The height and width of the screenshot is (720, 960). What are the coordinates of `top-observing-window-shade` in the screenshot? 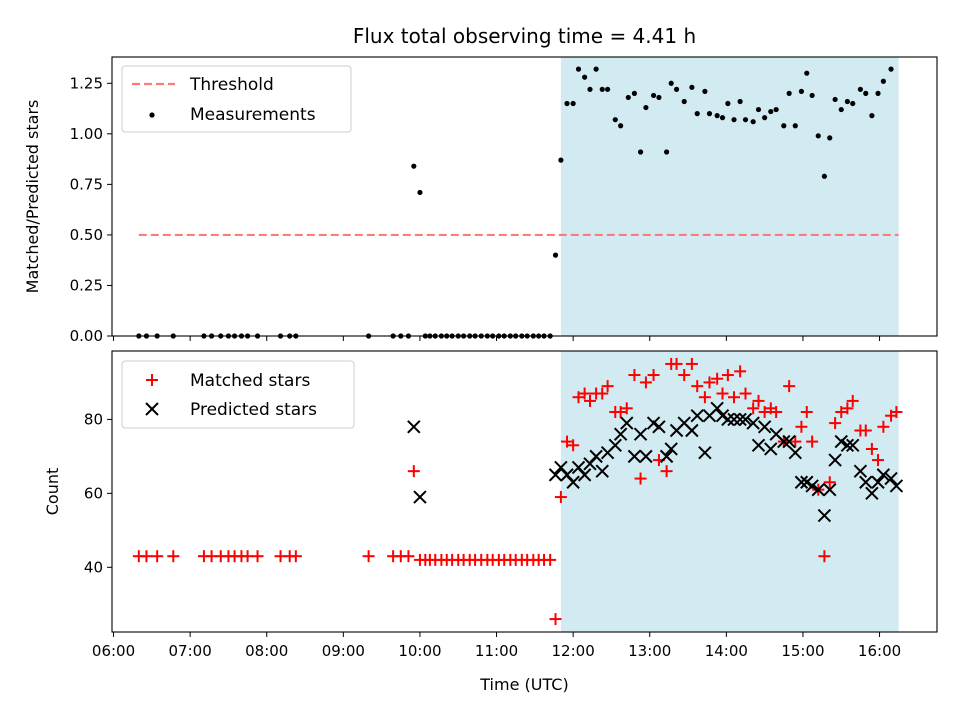 It's located at (729, 196).